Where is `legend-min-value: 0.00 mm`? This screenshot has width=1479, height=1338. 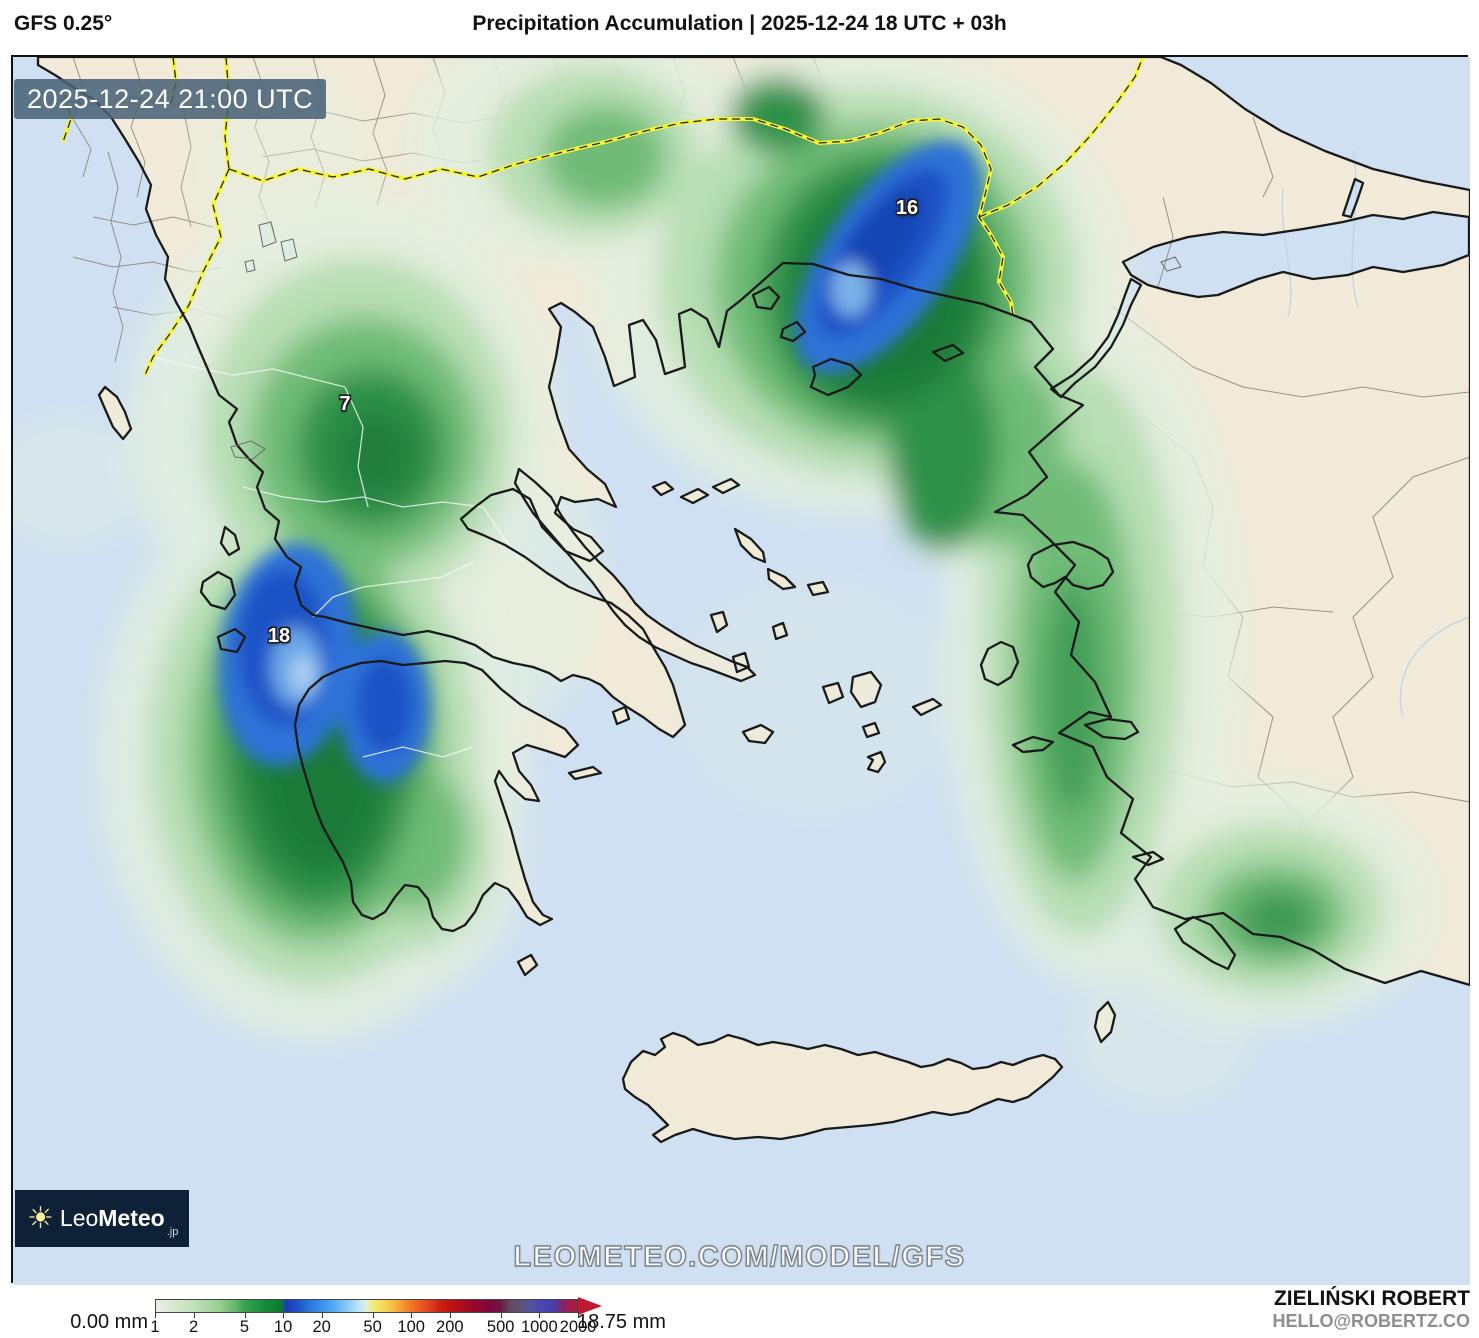 legend-min-value: 0.00 mm is located at coordinates (109, 1322).